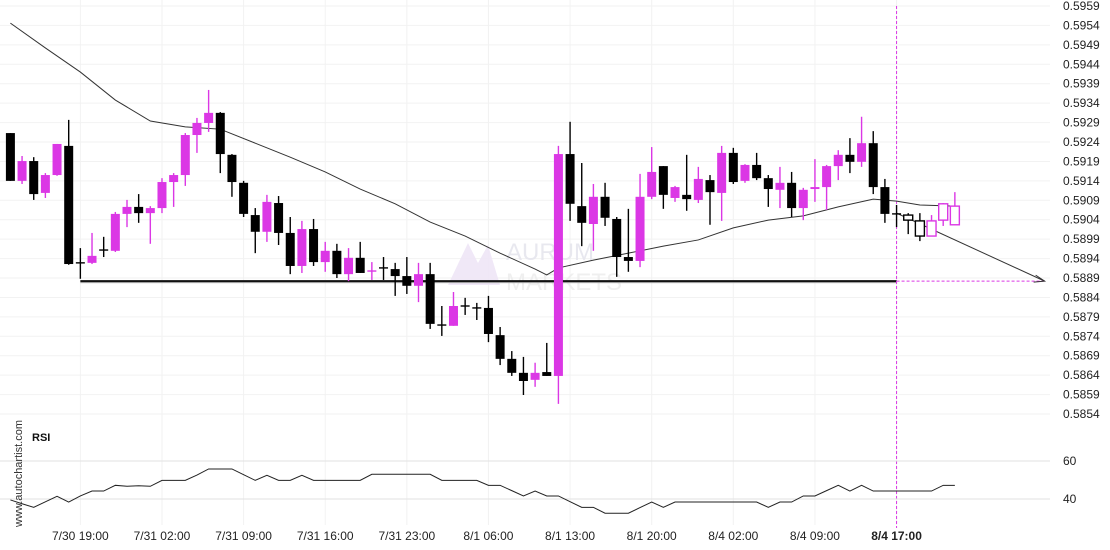  Describe the element at coordinates (1081, 414) in the screenshot. I see `price-tick-label: 0.5854` at that location.